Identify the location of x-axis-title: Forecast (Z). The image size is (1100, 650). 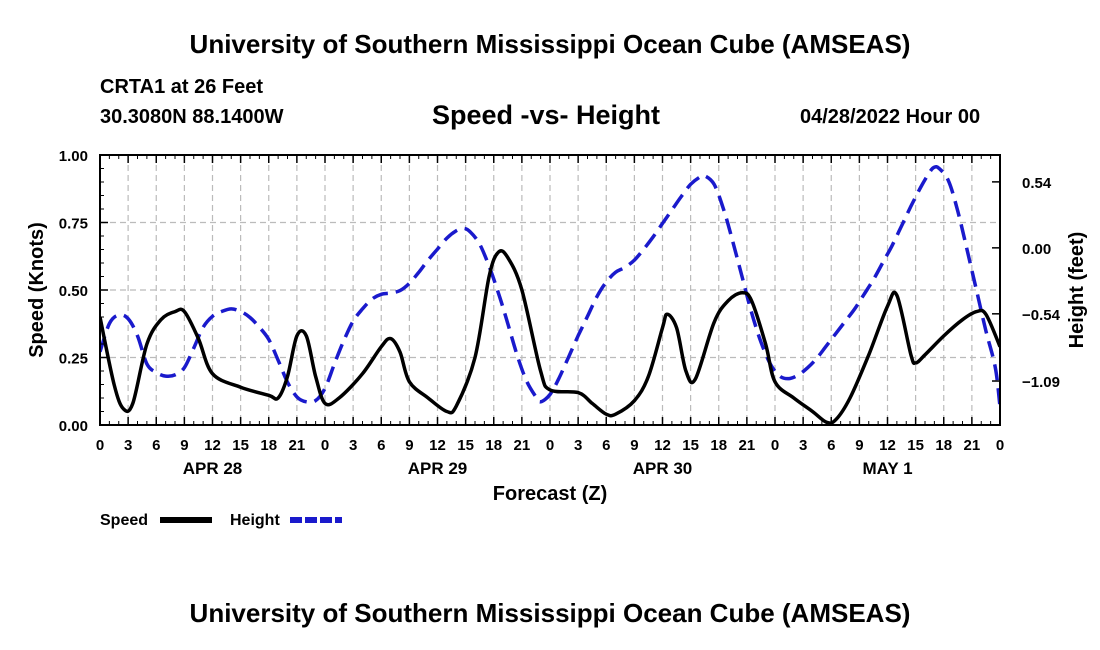
(550, 494).